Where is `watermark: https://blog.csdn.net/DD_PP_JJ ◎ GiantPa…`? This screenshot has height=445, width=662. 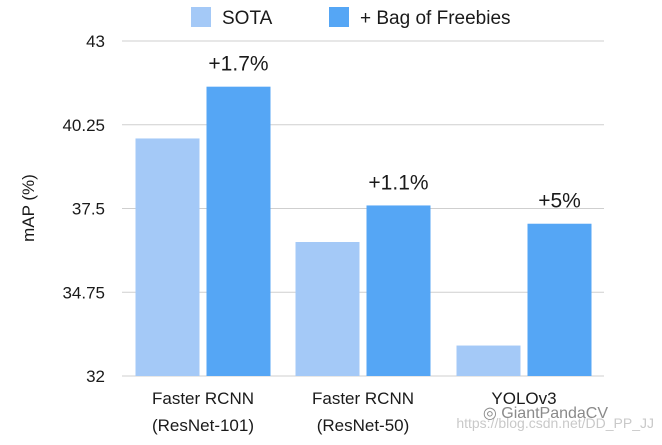
watermark: https://blog.csdn.net/DD_PP_JJ ◎ GiantPa… is located at coordinates (555, 419).